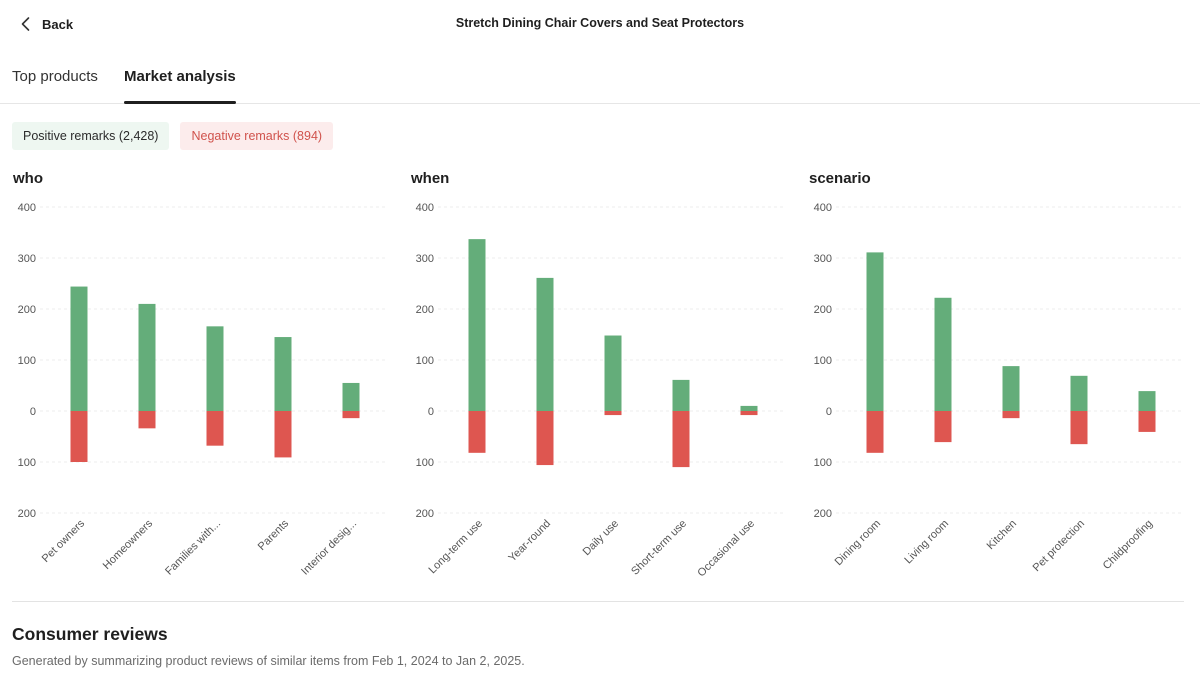  I want to click on tab-bar: Top products Market analysis, so click(600, 82).